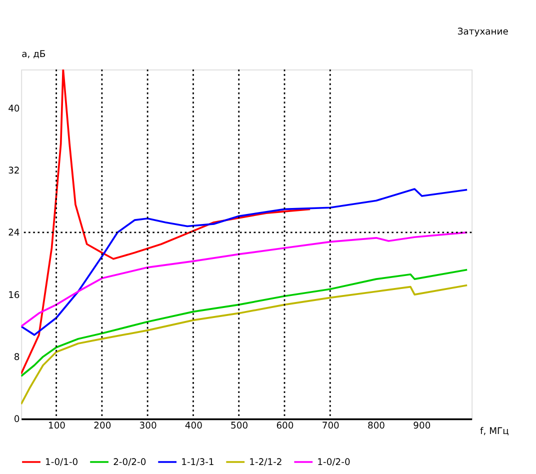 The height and width of the screenshot is (474, 536). What do you see at coordinates (376, 426) in the screenshot?
I see `x-tick-label: 800` at bounding box center [376, 426].